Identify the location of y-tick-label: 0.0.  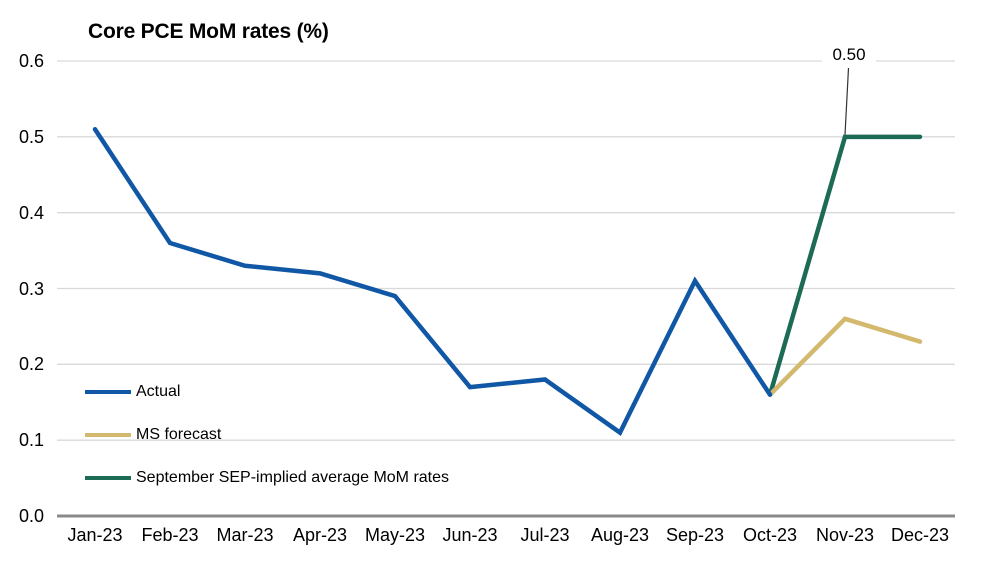
(31, 516).